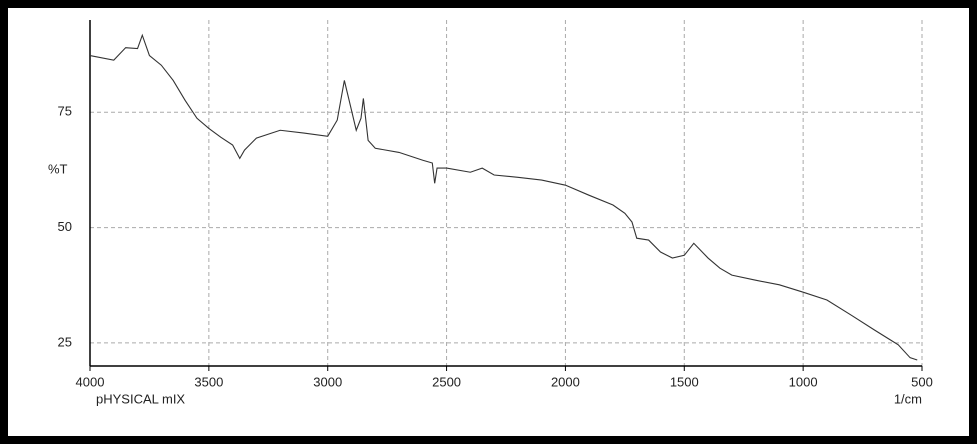 The height and width of the screenshot is (444, 977). Describe the element at coordinates (922, 381) in the screenshot. I see `x-tick-label: 500` at that location.